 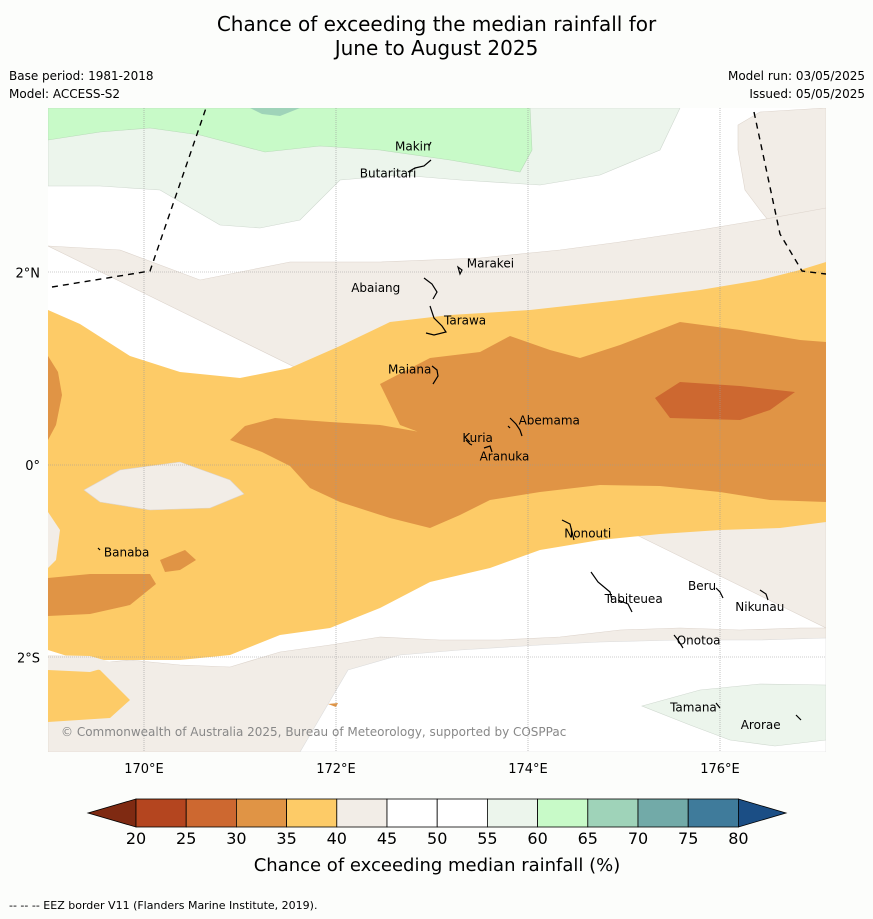 What do you see at coordinates (164, 486) in the screenshot?
I see `band-40-45-island` at bounding box center [164, 486].